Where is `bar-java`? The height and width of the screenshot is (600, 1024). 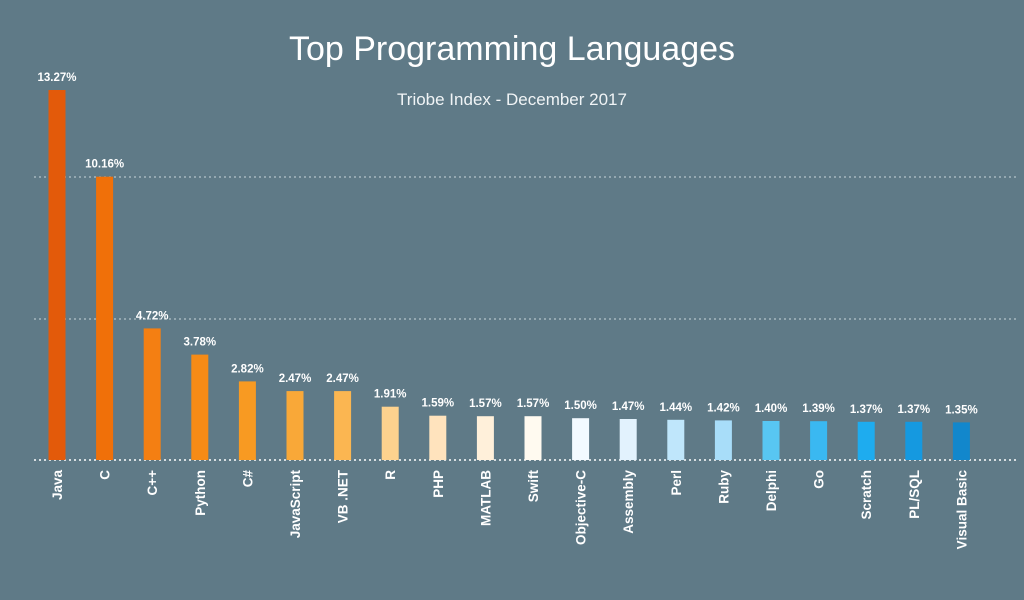 bar-java is located at coordinates (57, 275).